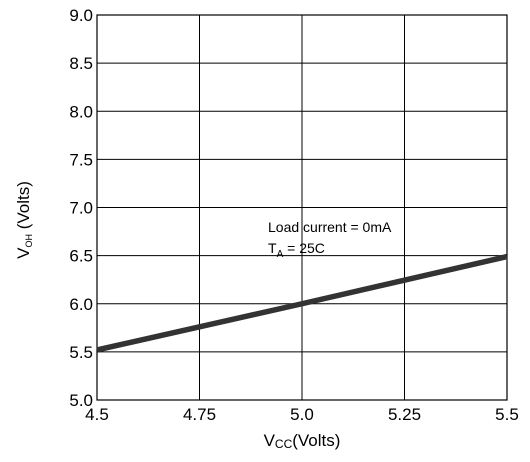  I want to click on y-axis-label: VOH (Volts), so click(24, 220).